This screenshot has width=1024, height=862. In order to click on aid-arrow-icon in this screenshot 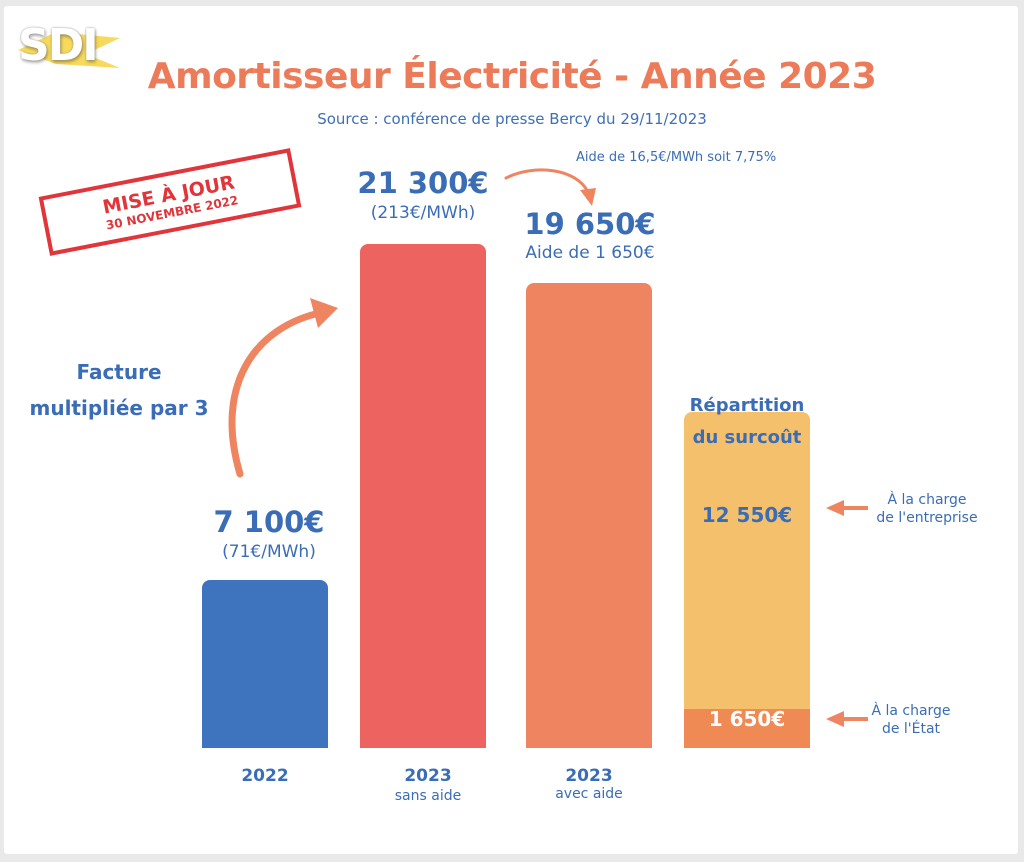, I will do `click(547, 181)`.